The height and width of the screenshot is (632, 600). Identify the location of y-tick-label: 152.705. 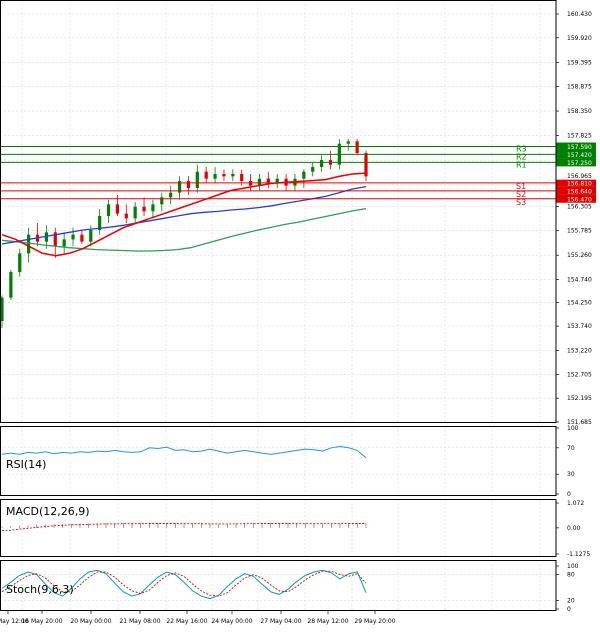
(579, 374).